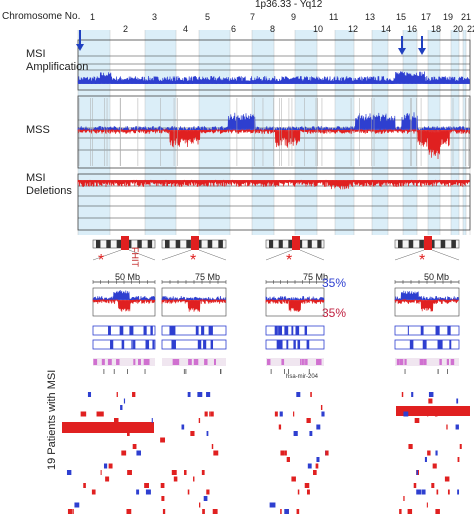  I want to click on chromosome-band, so click(214, 132).